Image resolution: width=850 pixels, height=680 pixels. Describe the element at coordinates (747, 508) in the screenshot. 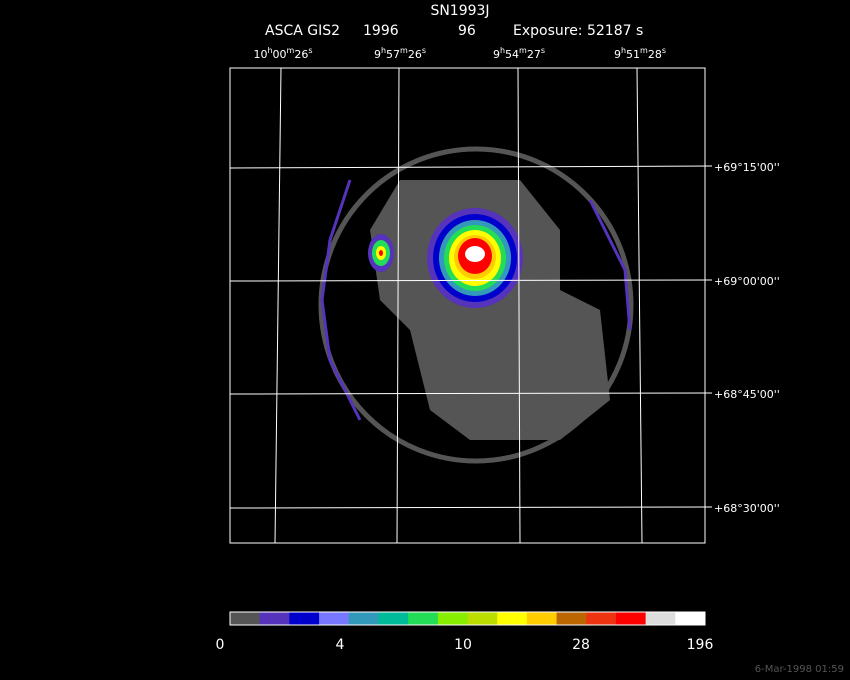

I see `dec-label: +68°30'00''` at that location.